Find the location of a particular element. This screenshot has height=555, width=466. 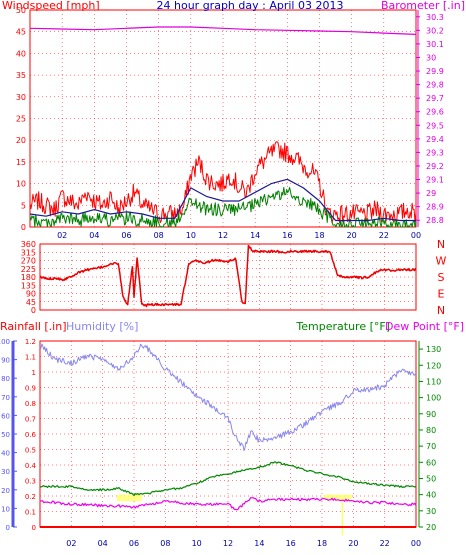

direction-degree-label: 180 is located at coordinates (28, 277).